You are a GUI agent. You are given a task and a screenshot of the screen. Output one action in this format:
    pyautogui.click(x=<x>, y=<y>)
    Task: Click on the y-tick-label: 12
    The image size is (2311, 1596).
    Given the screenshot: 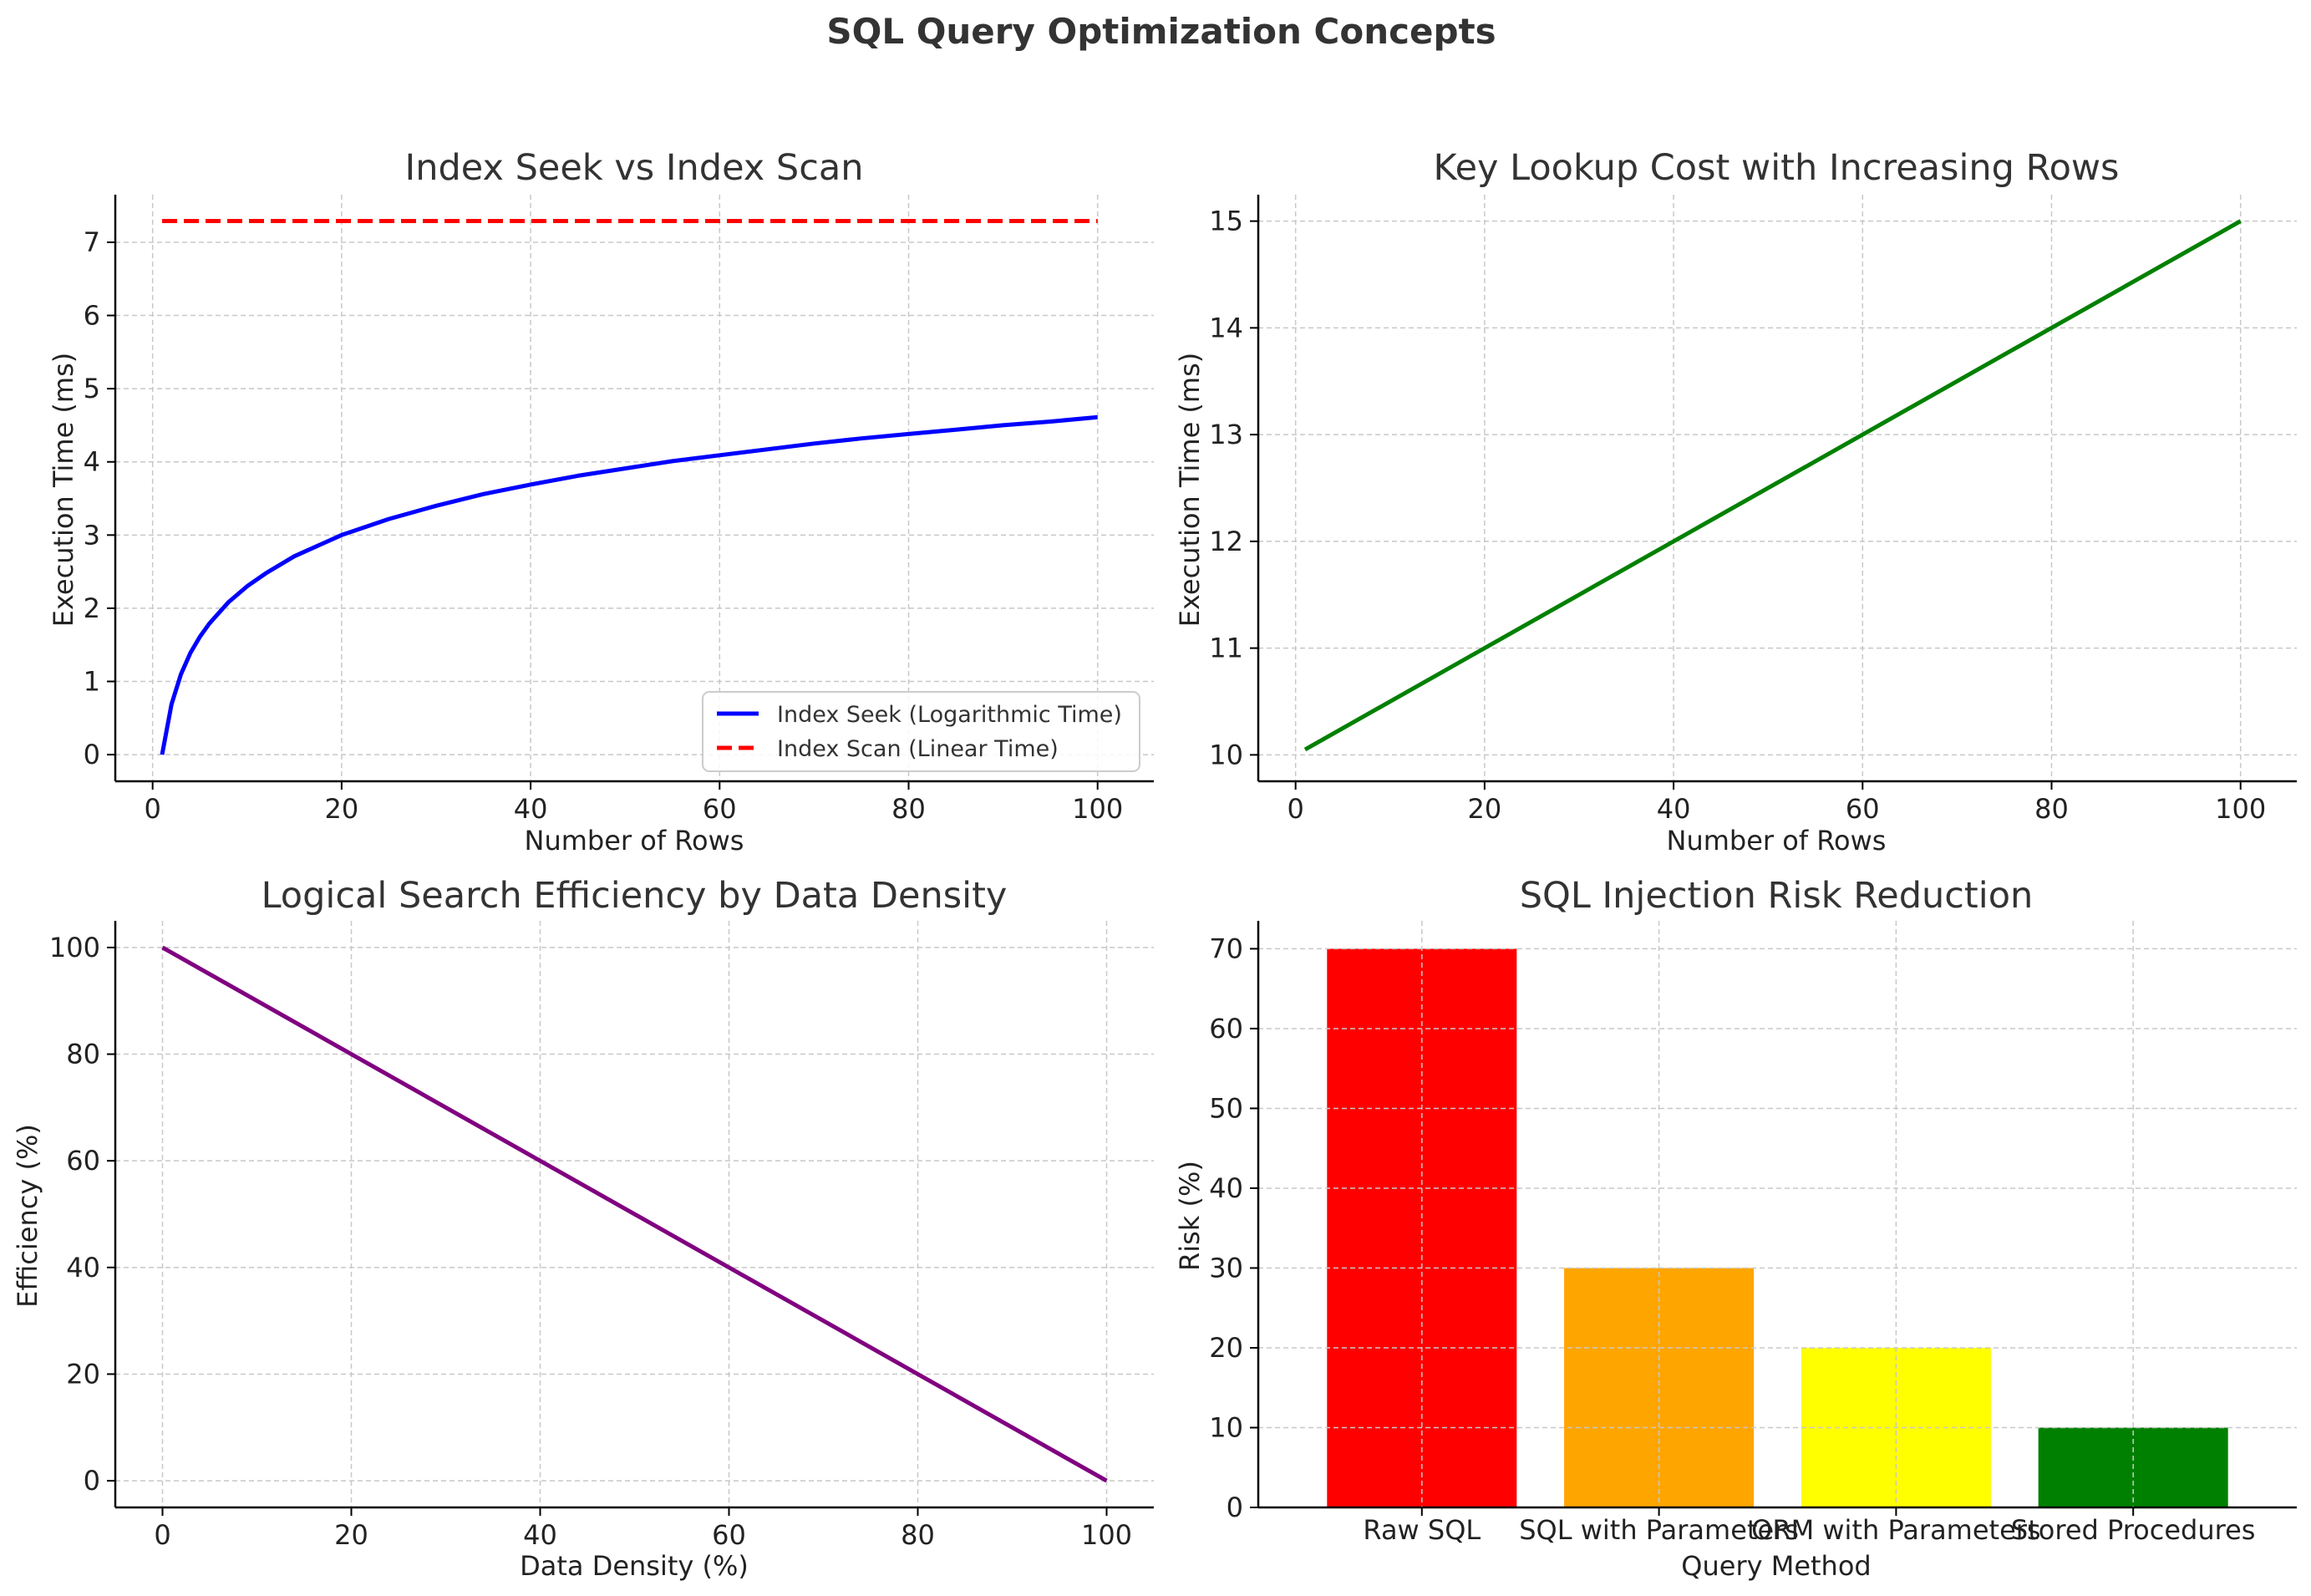 What is the action you would take?
    pyautogui.click(x=1226, y=541)
    